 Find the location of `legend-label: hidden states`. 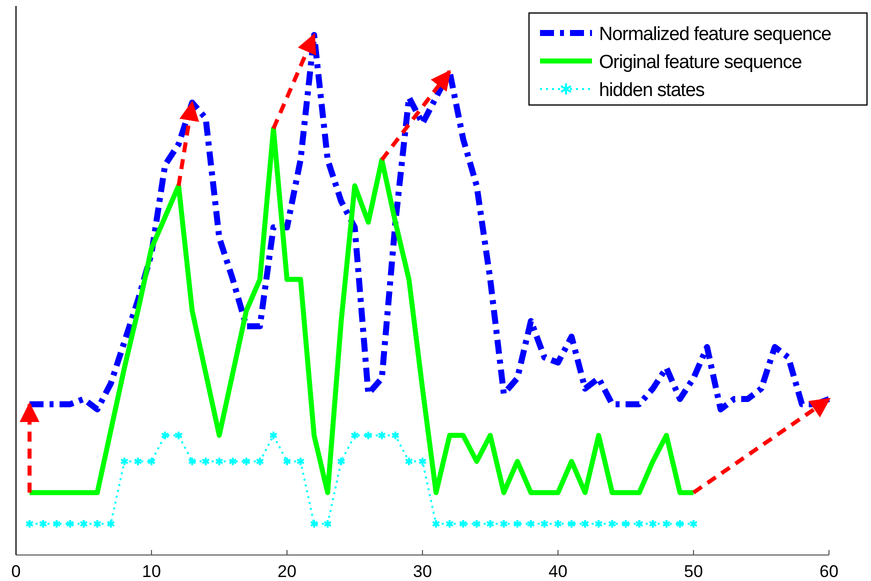

legend-label: hidden states is located at coordinates (651, 90).